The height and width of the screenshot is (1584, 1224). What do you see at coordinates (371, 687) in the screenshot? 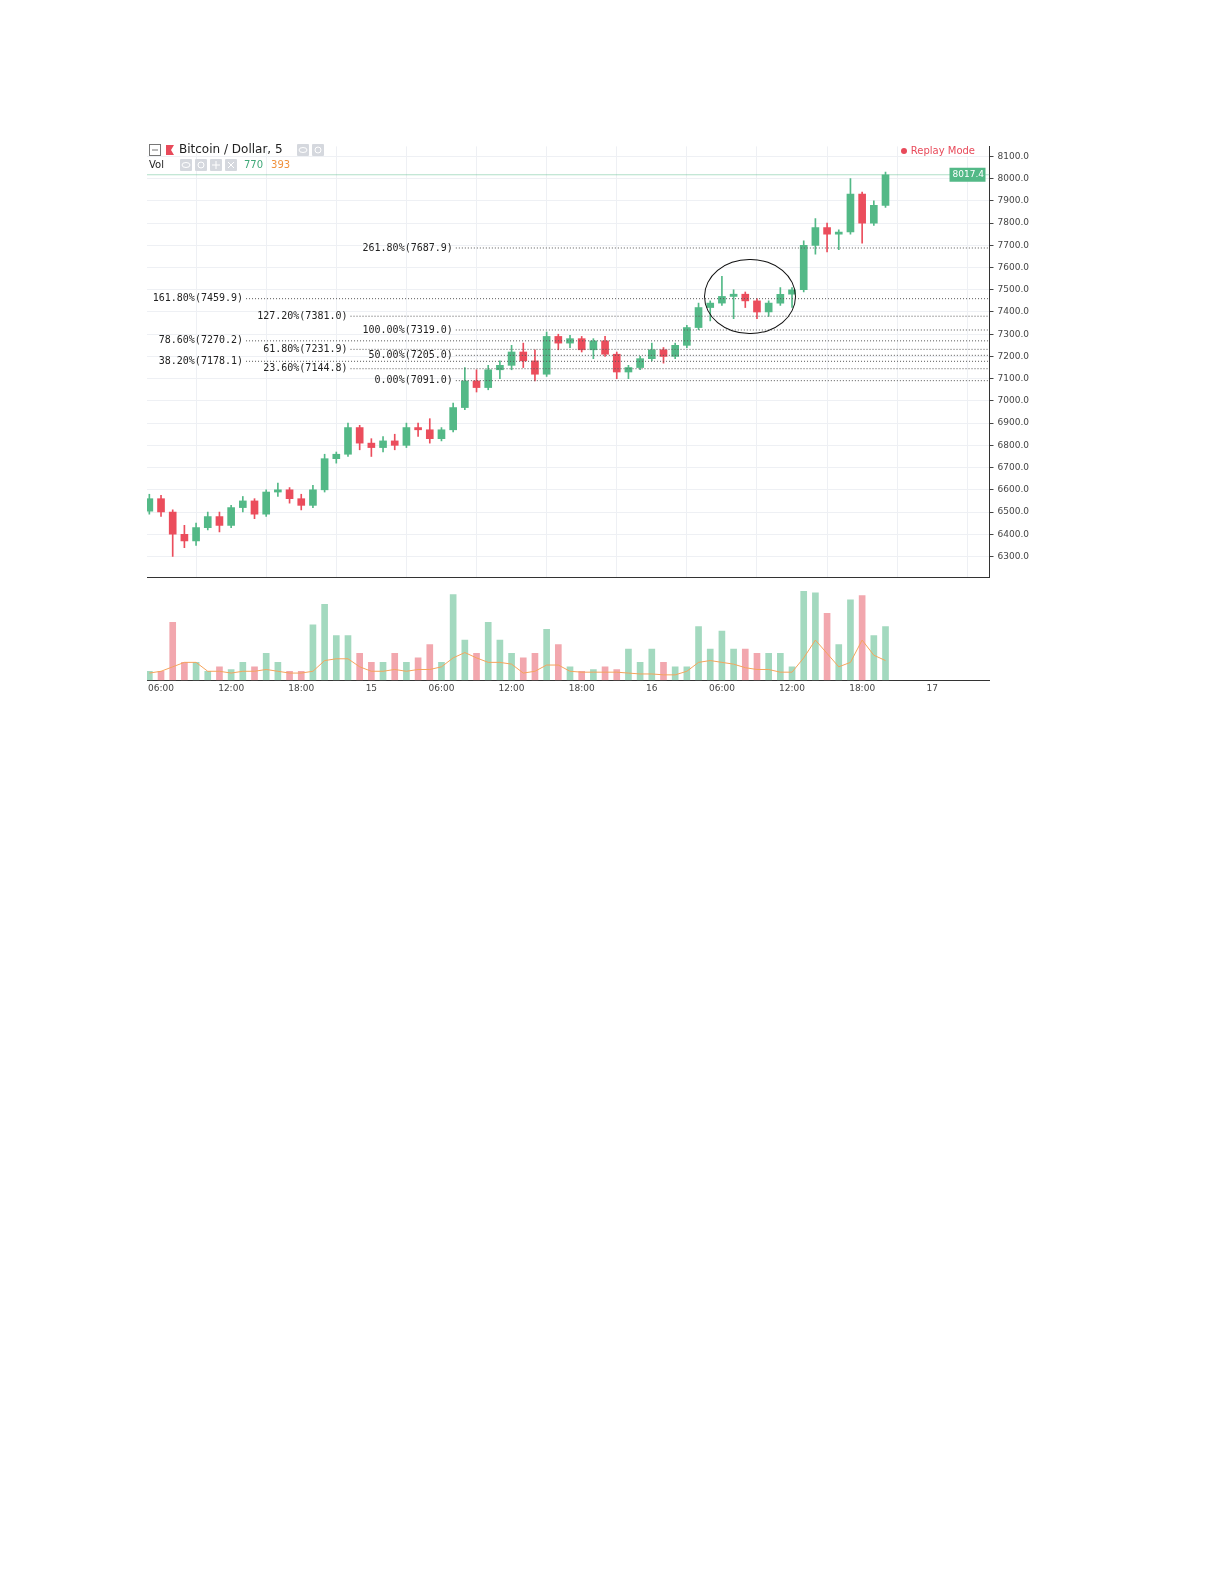
I see `x-tick-label: 15` at bounding box center [371, 687].